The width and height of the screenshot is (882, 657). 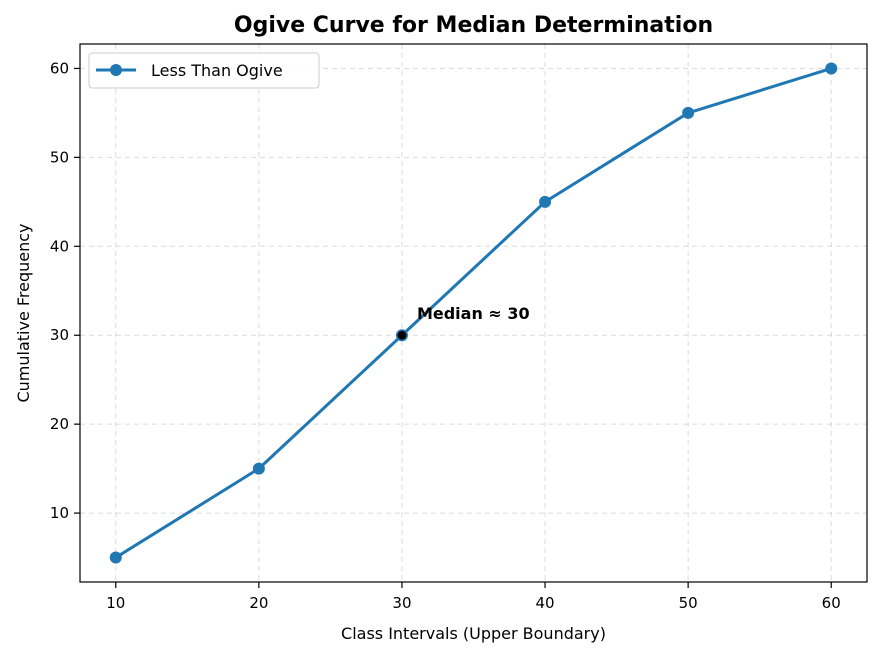 I want to click on x-tick-label: 30, so click(x=401, y=603).